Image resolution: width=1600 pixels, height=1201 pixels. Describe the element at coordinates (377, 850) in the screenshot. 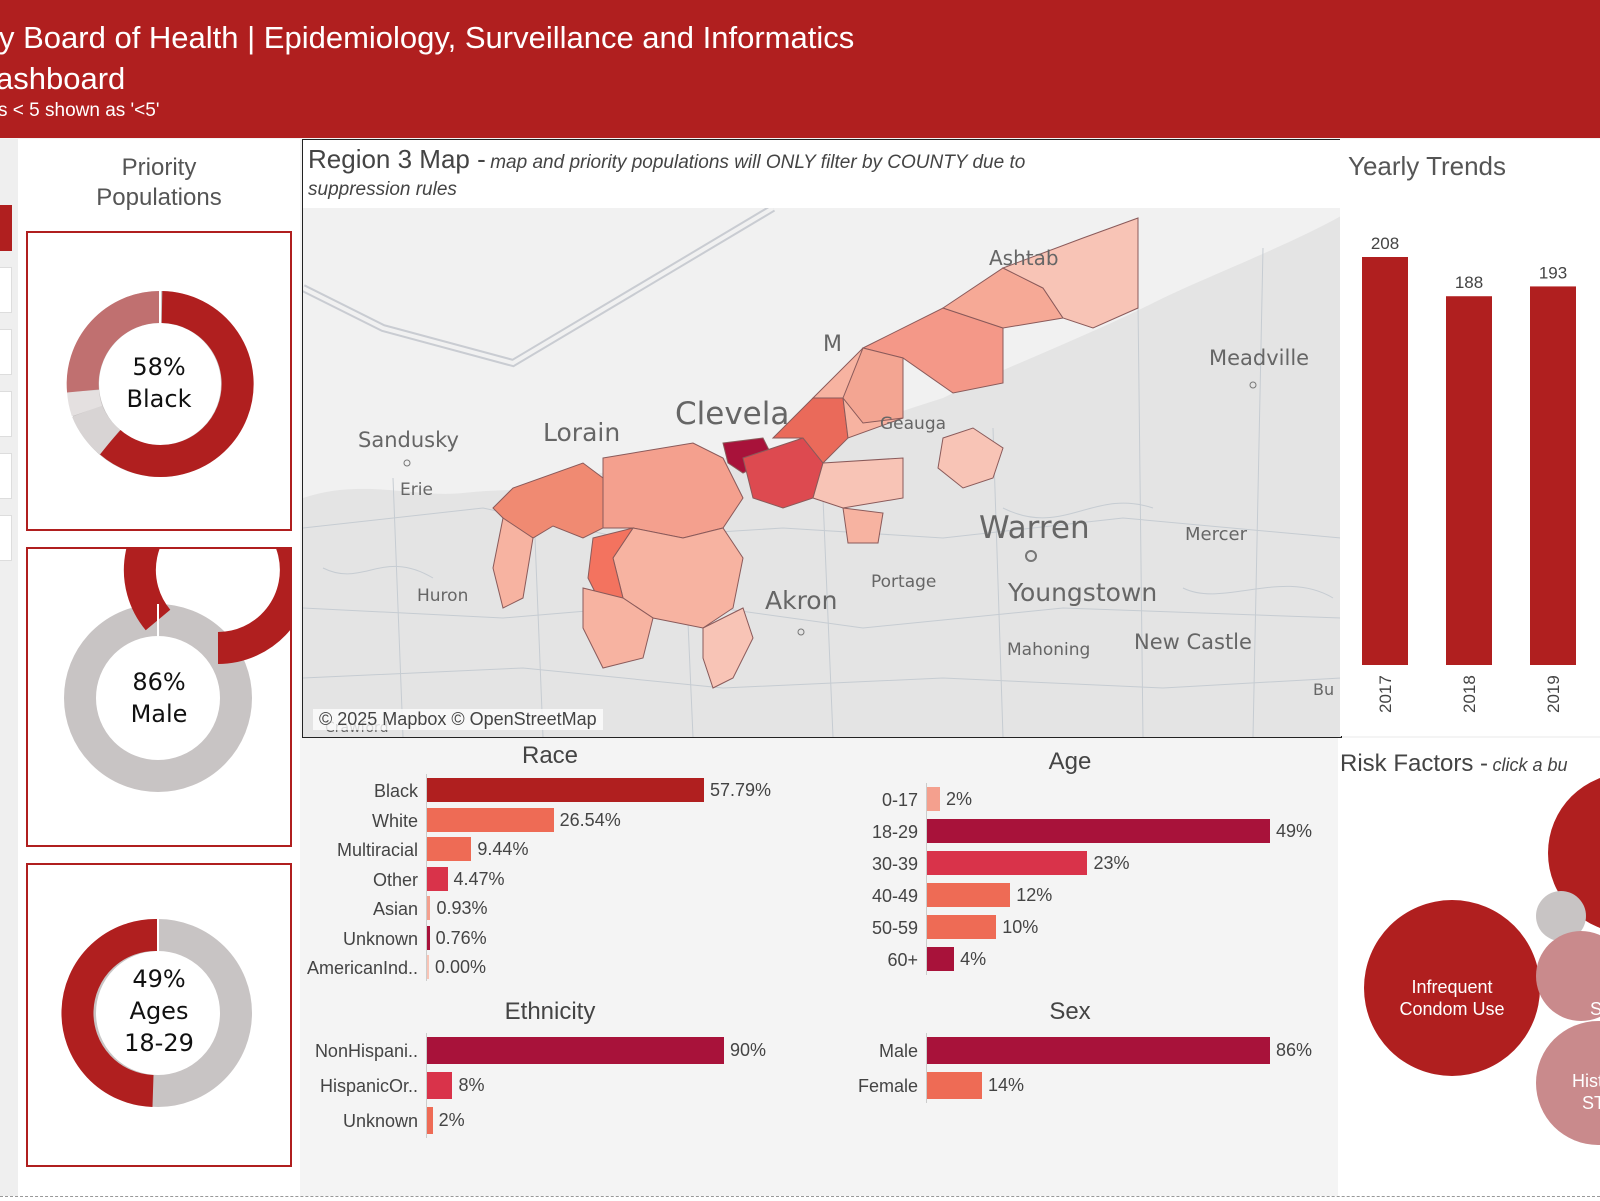

I see `category-label: Multiracial` at that location.